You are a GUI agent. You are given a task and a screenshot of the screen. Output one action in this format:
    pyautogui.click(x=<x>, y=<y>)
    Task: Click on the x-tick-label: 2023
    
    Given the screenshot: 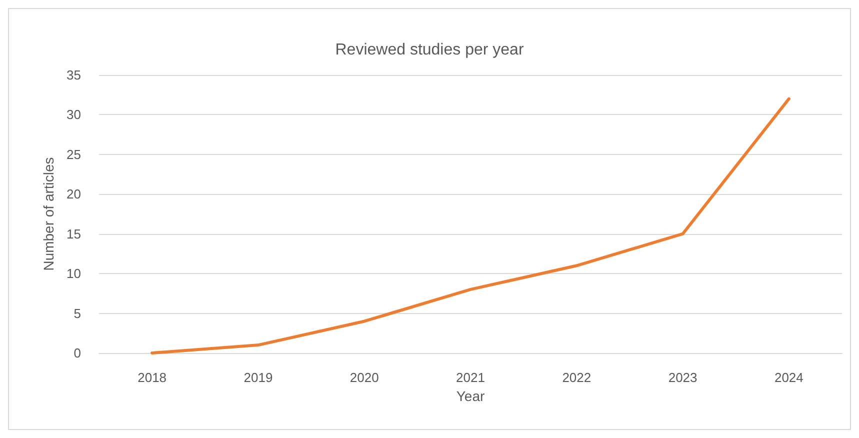 What is the action you would take?
    pyautogui.click(x=683, y=377)
    